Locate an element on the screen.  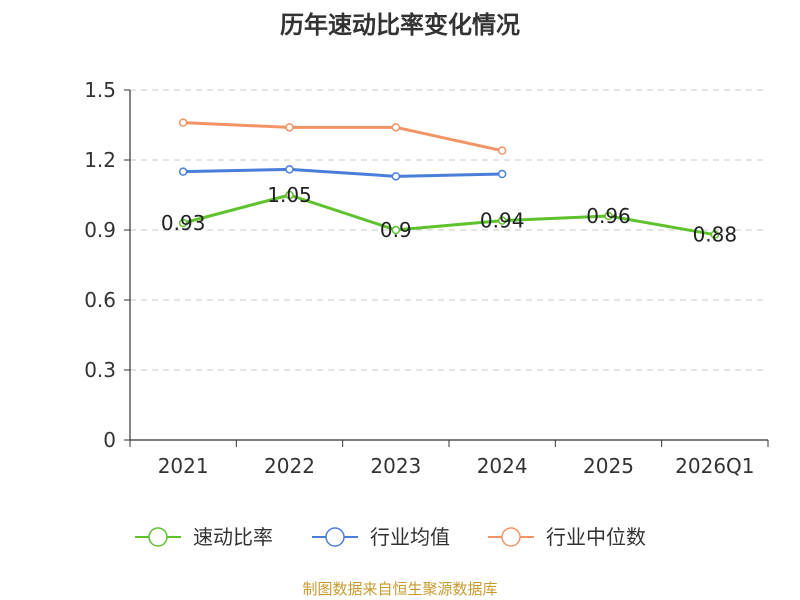
data-label: 1.05 is located at coordinates (289, 195).